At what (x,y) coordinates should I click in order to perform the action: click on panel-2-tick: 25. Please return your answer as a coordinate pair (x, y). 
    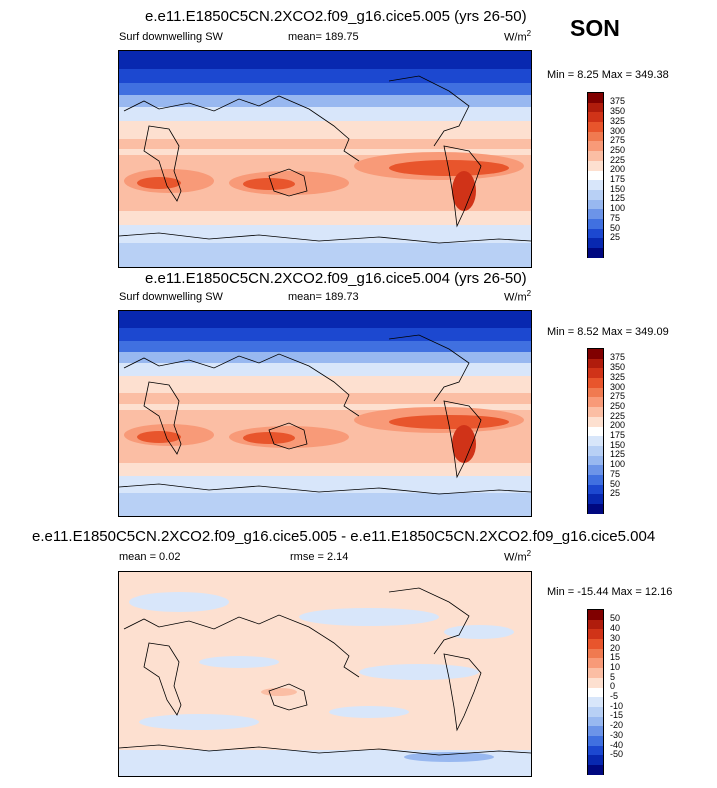
    Looking at the image, I should click on (615, 493).